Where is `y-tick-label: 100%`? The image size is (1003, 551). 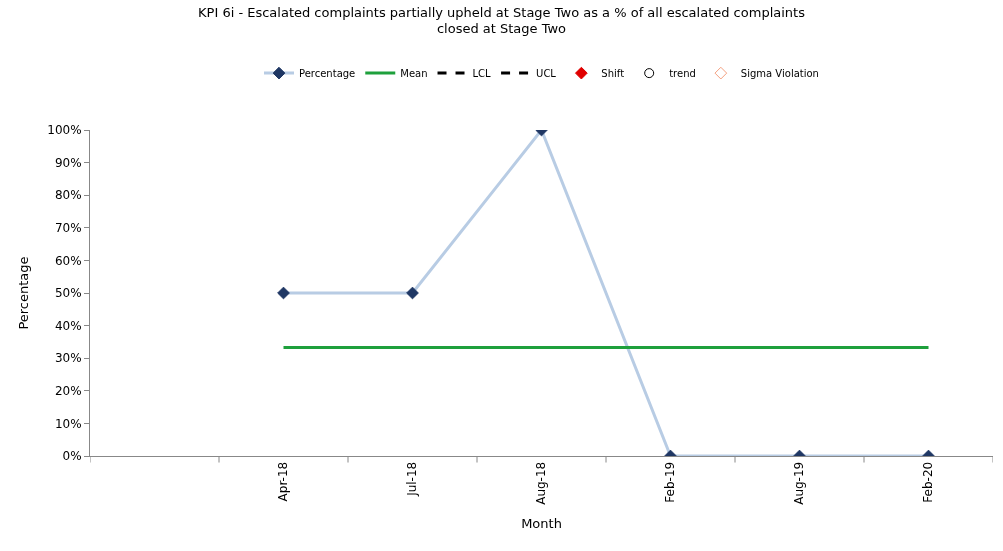 y-tick-label: 100% is located at coordinates (64, 130).